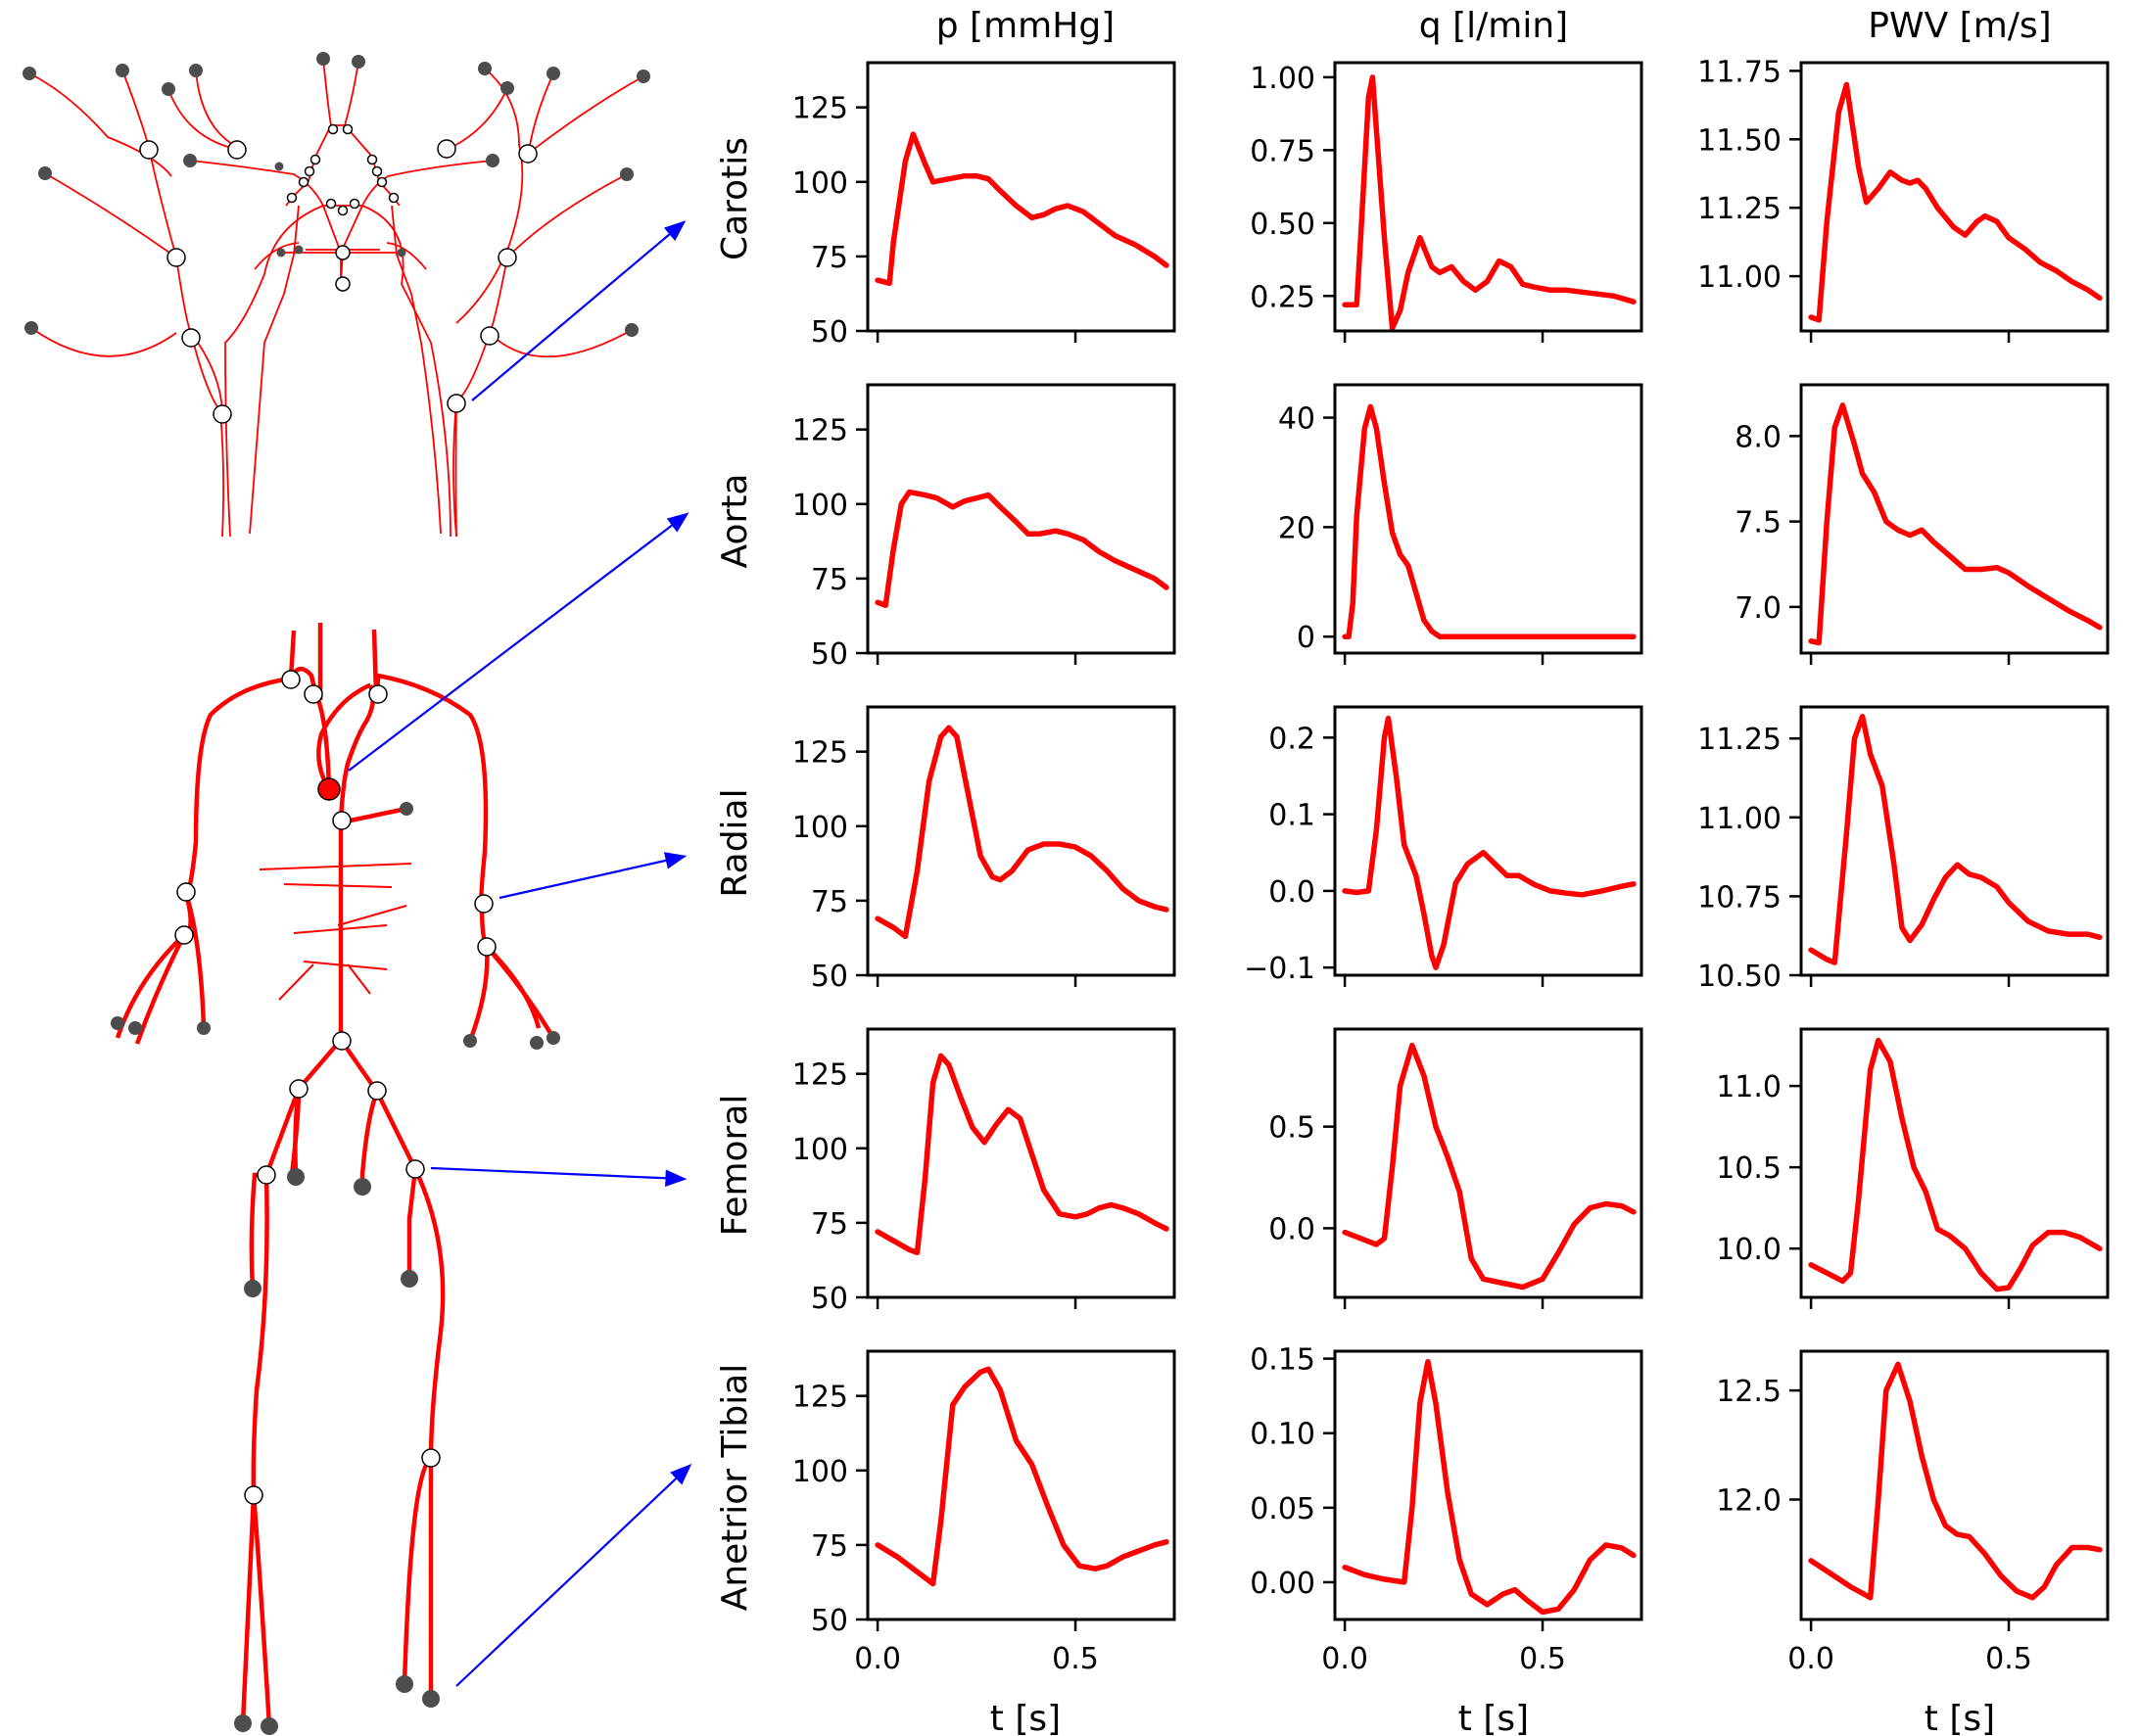 Image resolution: width=2139 pixels, height=1736 pixels. I want to click on y-tick-label: 0.5, so click(1291, 1128).